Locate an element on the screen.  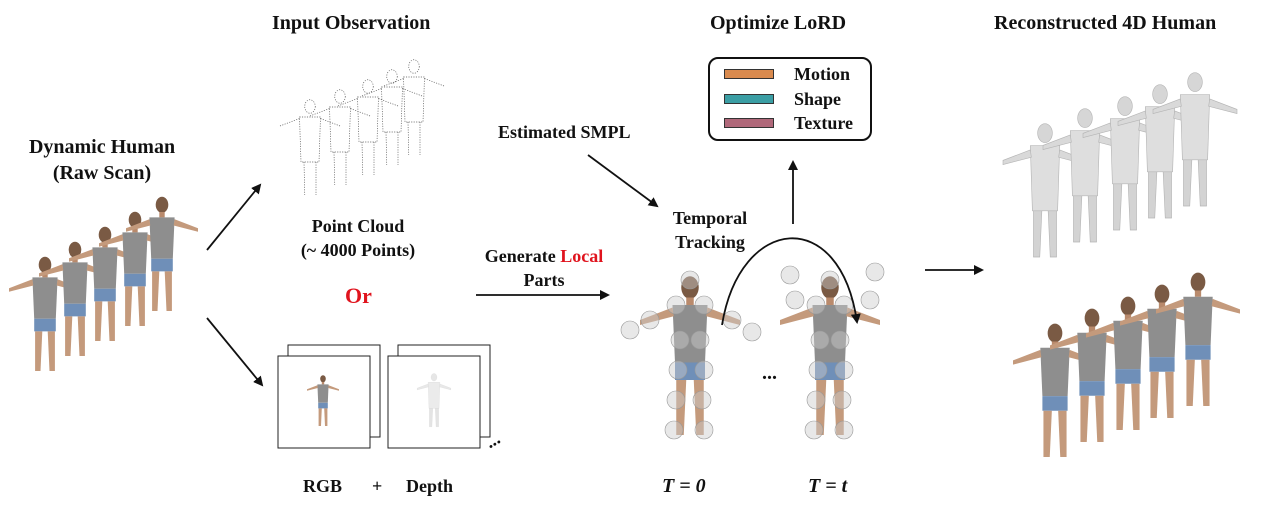
generate-local-line2: Parts is located at coordinates (544, 280).